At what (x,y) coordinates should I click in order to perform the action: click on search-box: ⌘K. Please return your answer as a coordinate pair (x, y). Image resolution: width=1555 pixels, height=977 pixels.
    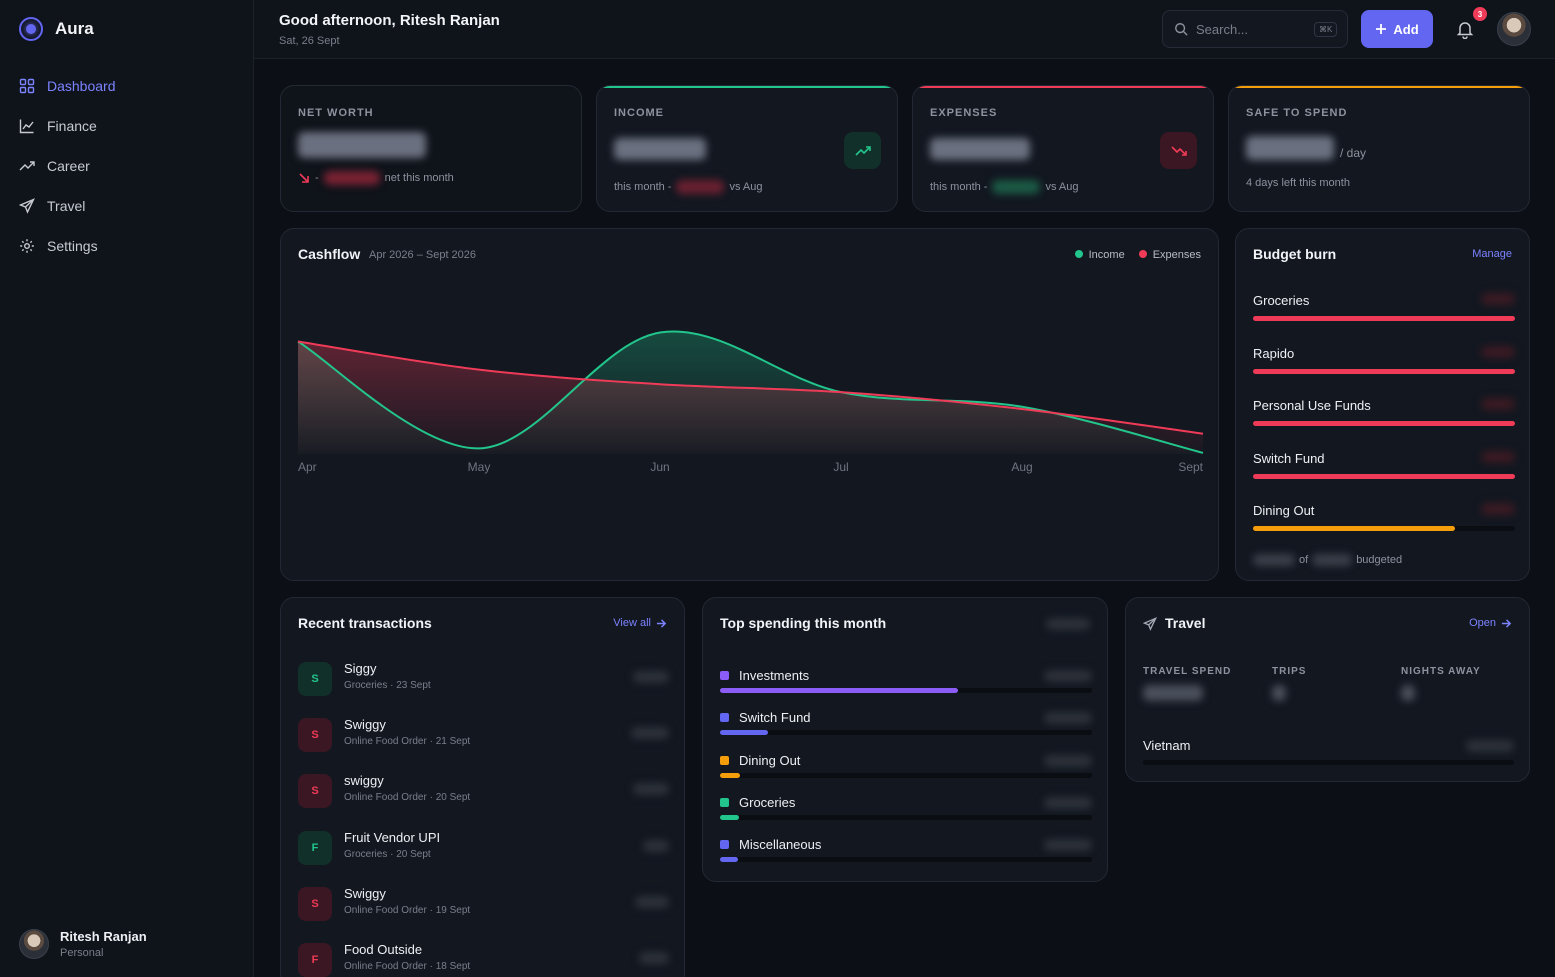
    Looking at the image, I should click on (1255, 29).